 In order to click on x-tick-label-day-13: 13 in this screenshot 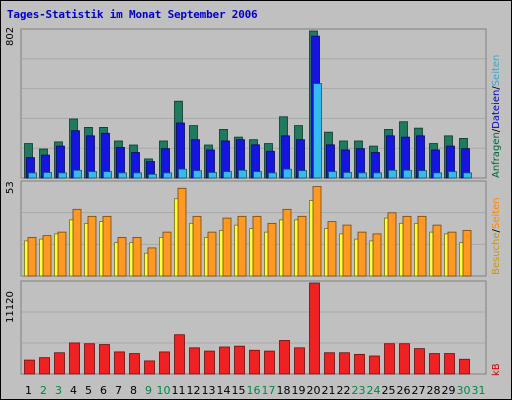, I will do `click(209, 390)`.